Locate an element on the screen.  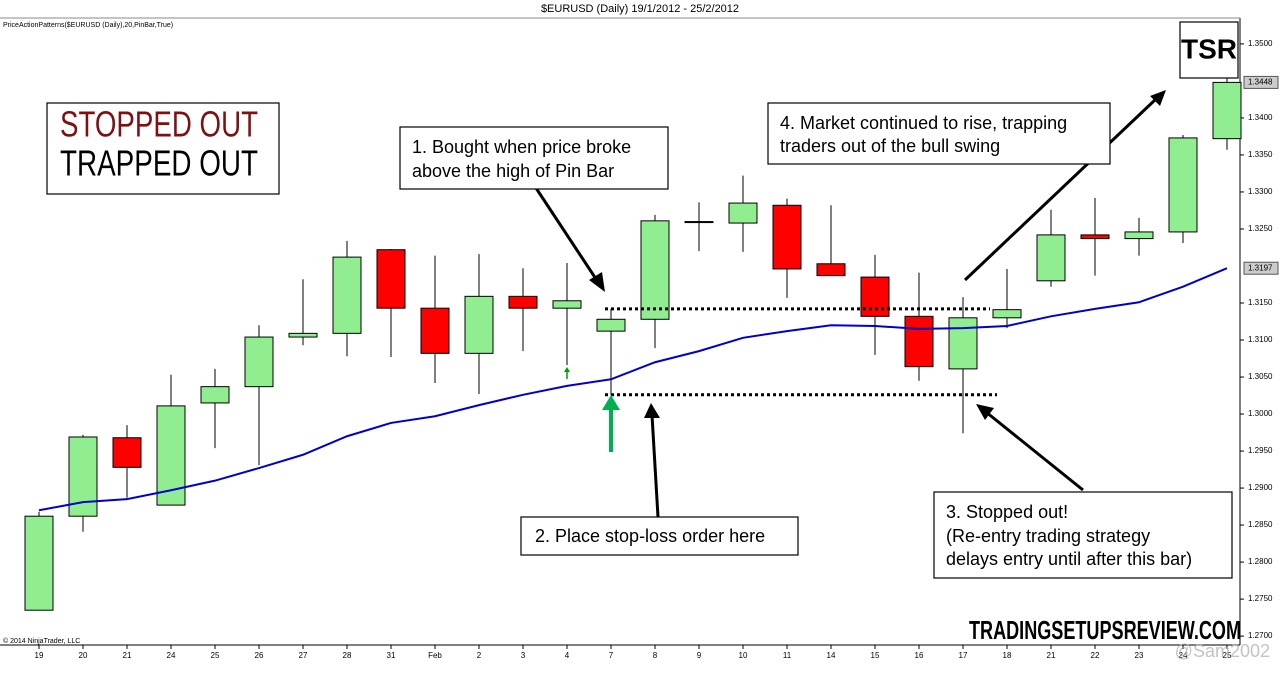
x-tick-label: 4 is located at coordinates (567, 655).